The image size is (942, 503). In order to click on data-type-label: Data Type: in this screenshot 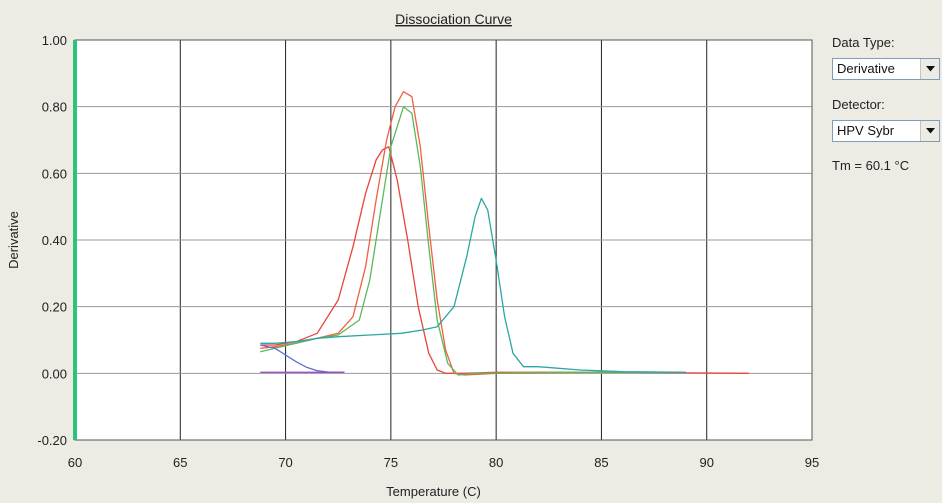, I will do `click(863, 42)`.